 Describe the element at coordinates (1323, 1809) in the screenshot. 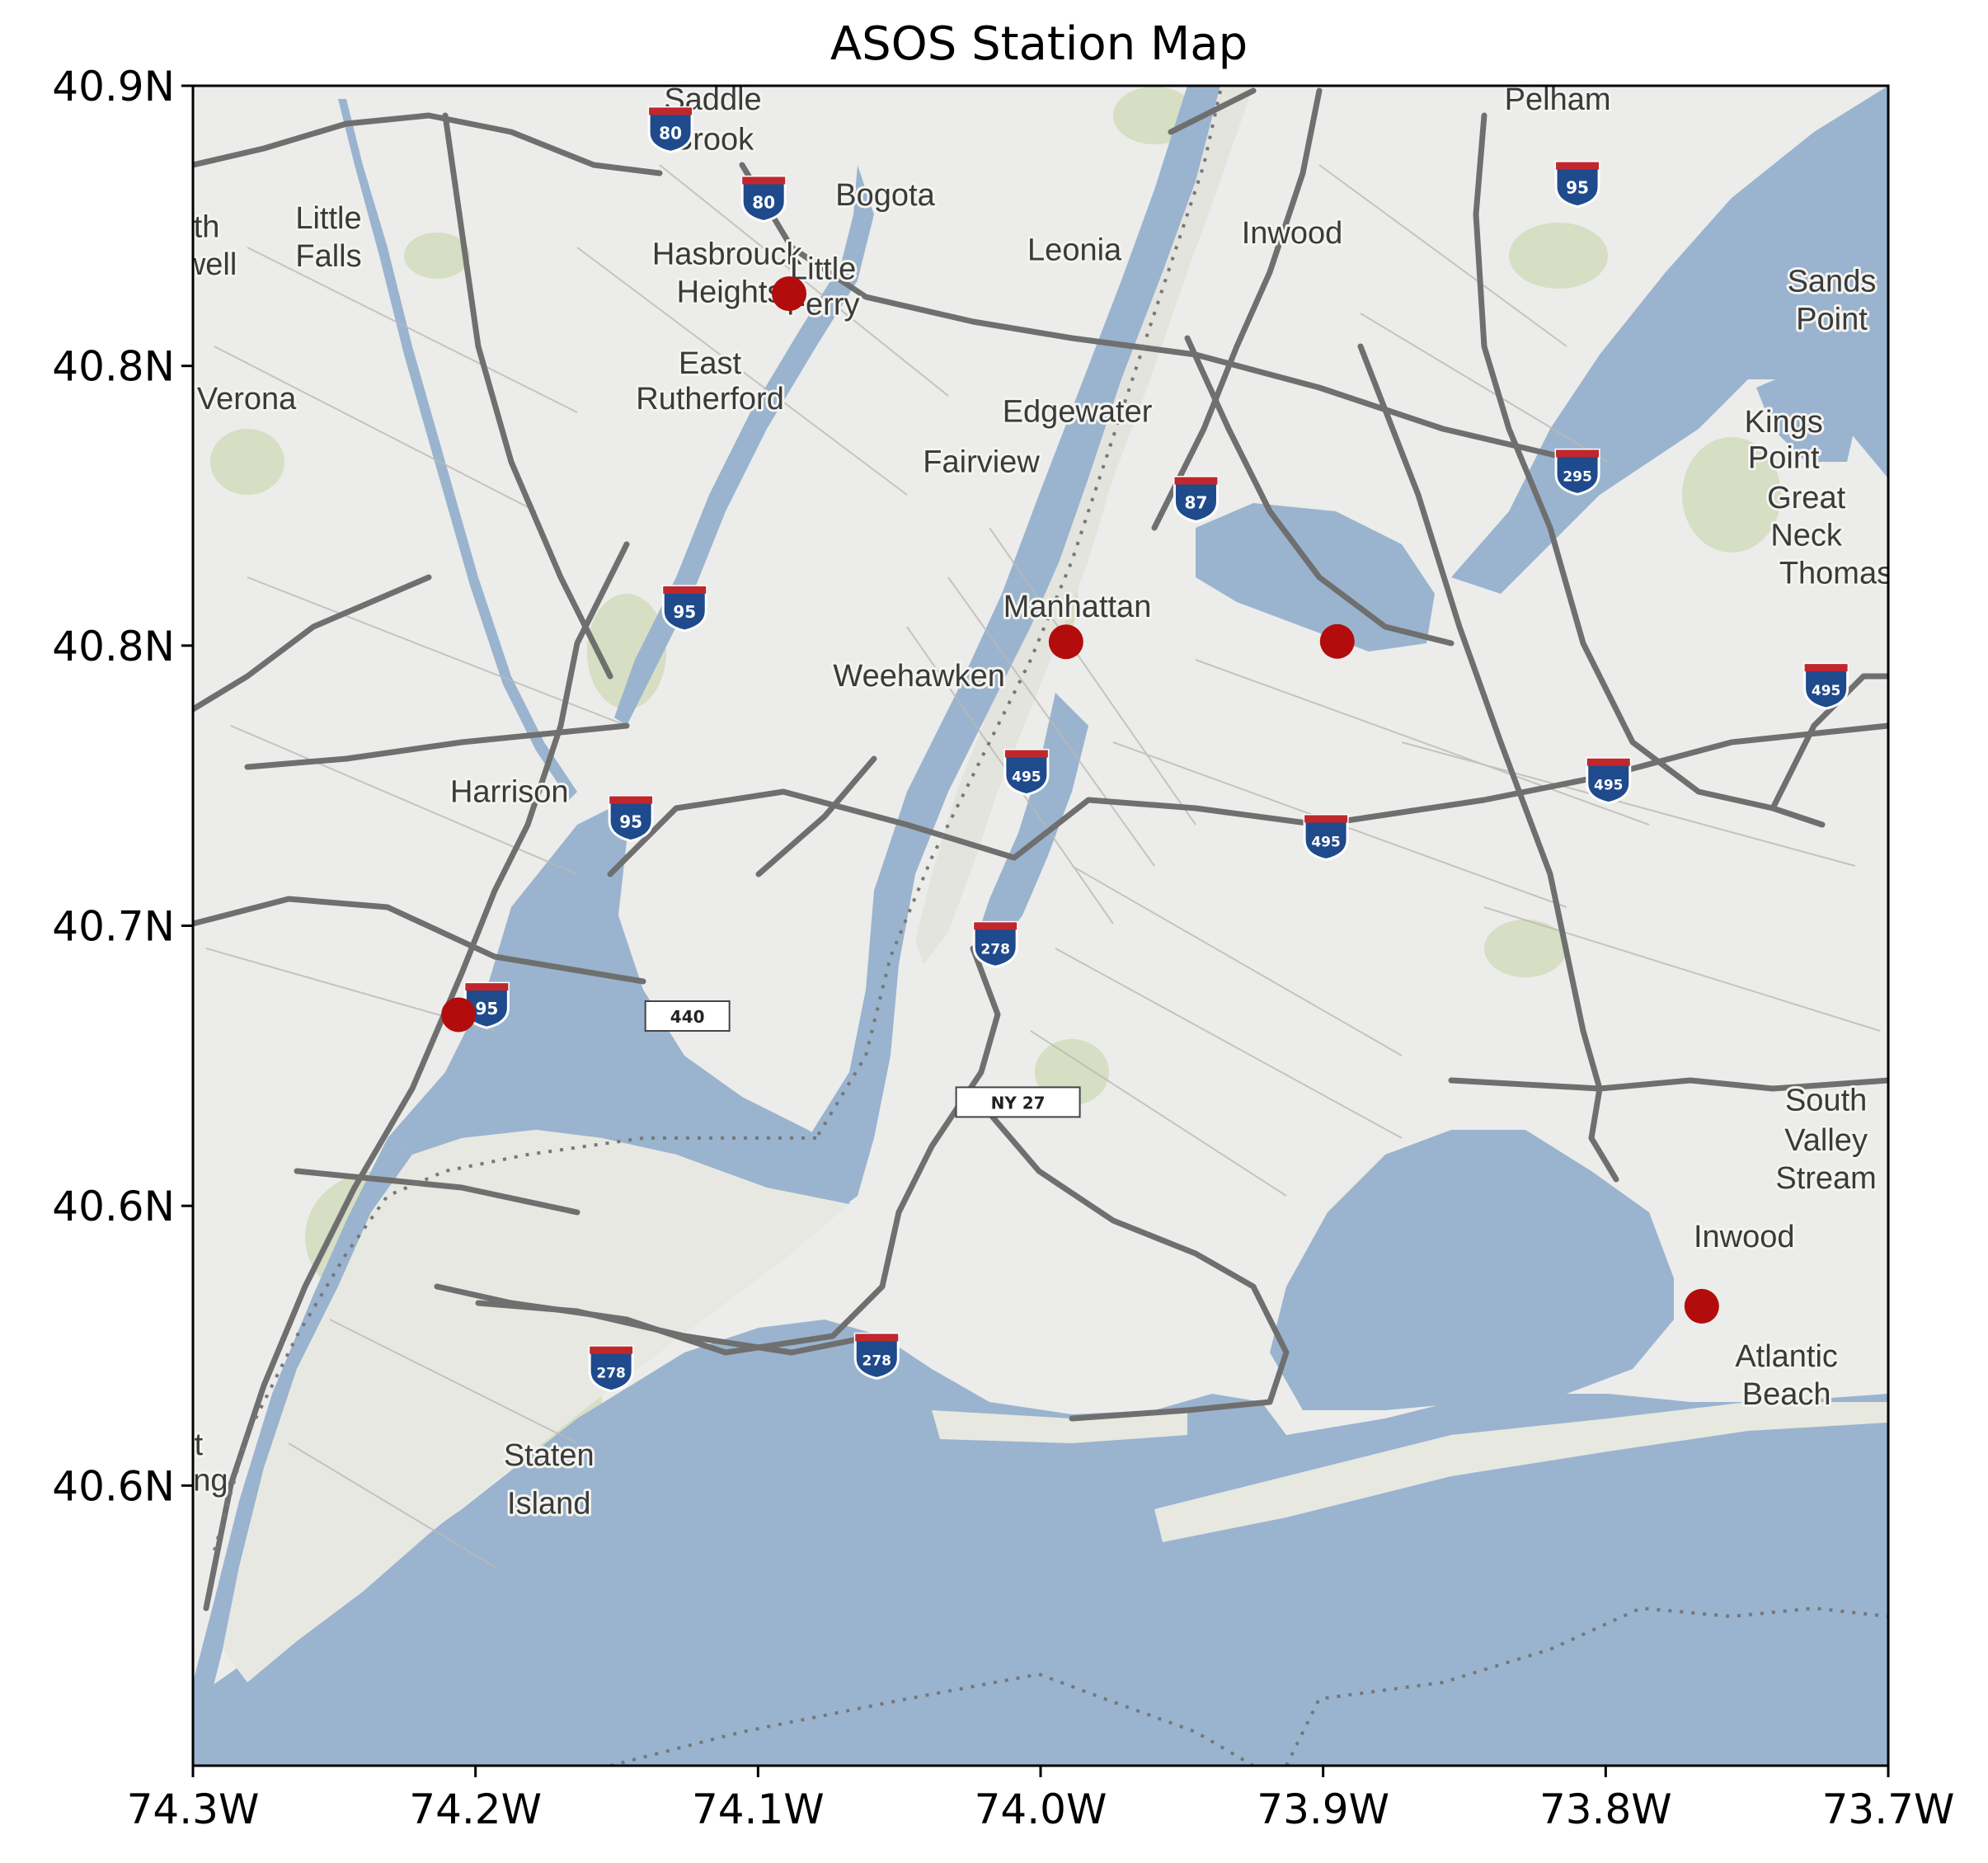

I see `x-tick-label: 73.9W` at that location.